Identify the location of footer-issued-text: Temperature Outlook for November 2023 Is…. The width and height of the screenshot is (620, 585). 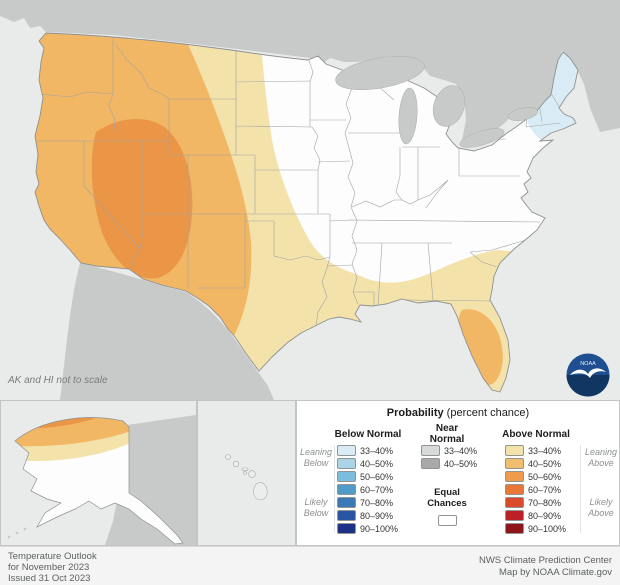
(52, 567).